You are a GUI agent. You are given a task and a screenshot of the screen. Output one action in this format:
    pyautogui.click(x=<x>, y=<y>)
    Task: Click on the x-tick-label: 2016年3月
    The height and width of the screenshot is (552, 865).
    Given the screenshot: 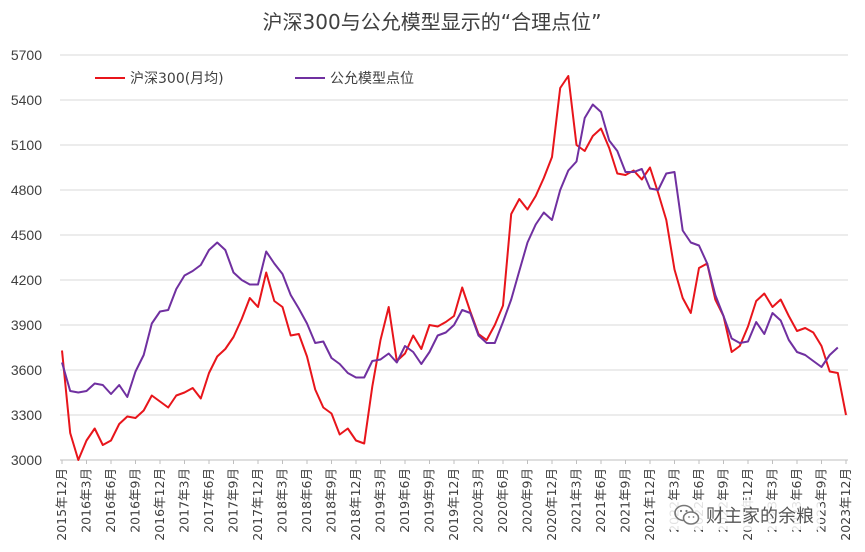 What is the action you would take?
    pyautogui.click(x=86, y=500)
    